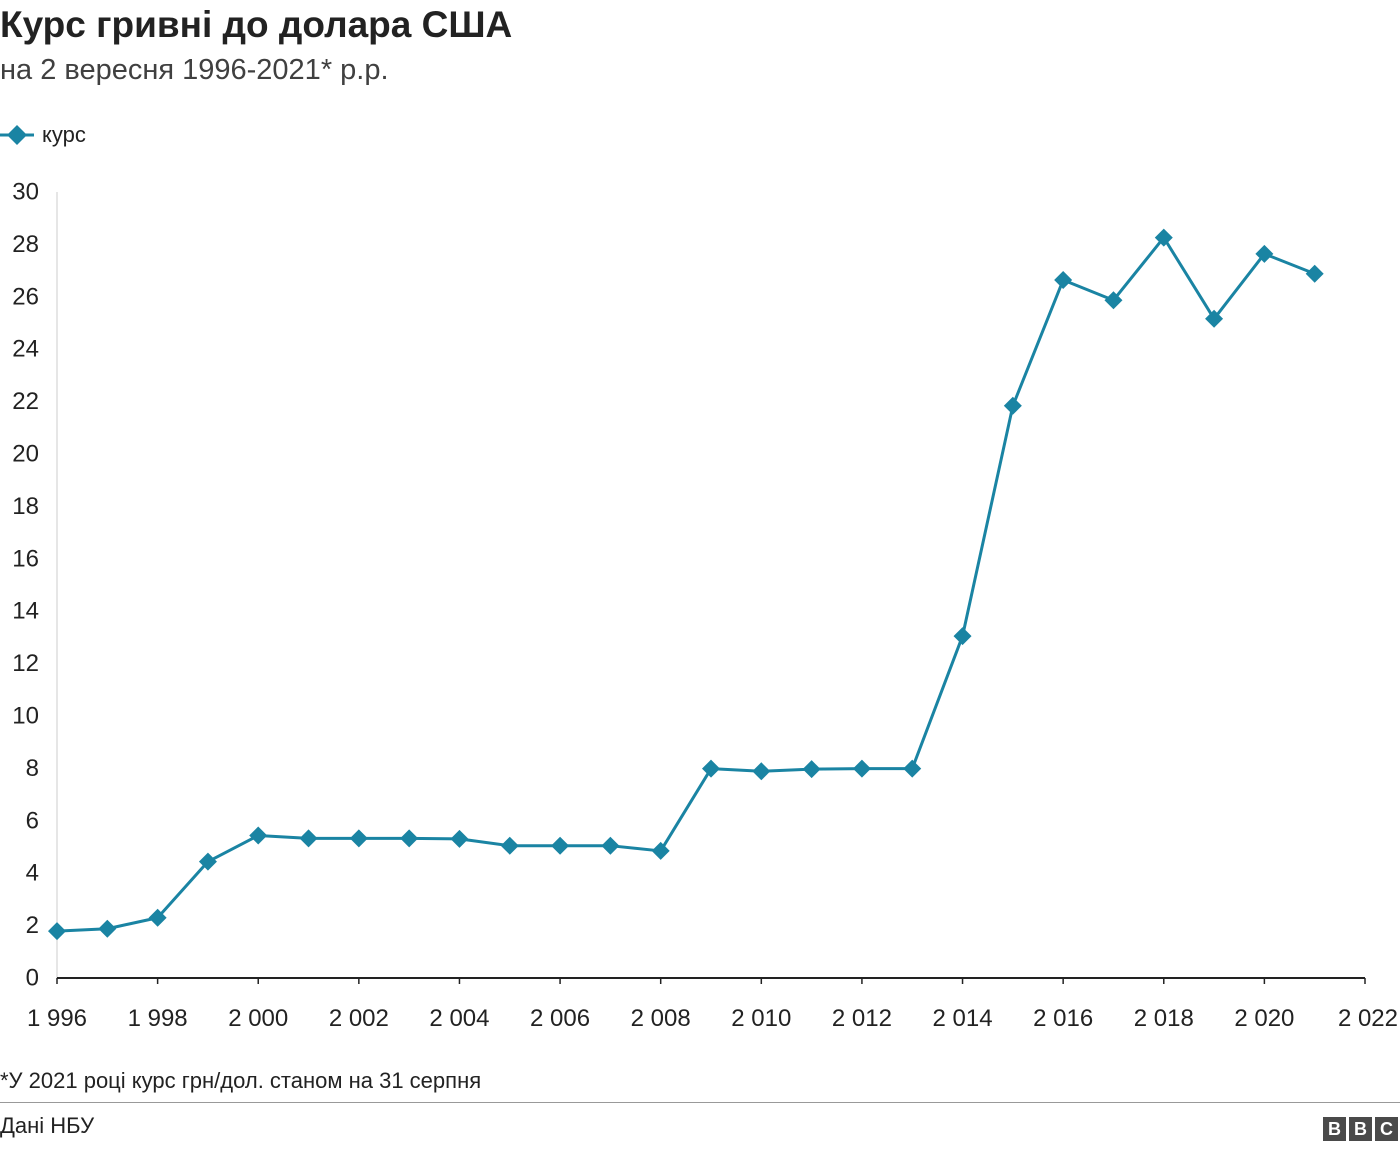 This screenshot has height=1150, width=1400. I want to click on legend-label: курс, so click(64, 134).